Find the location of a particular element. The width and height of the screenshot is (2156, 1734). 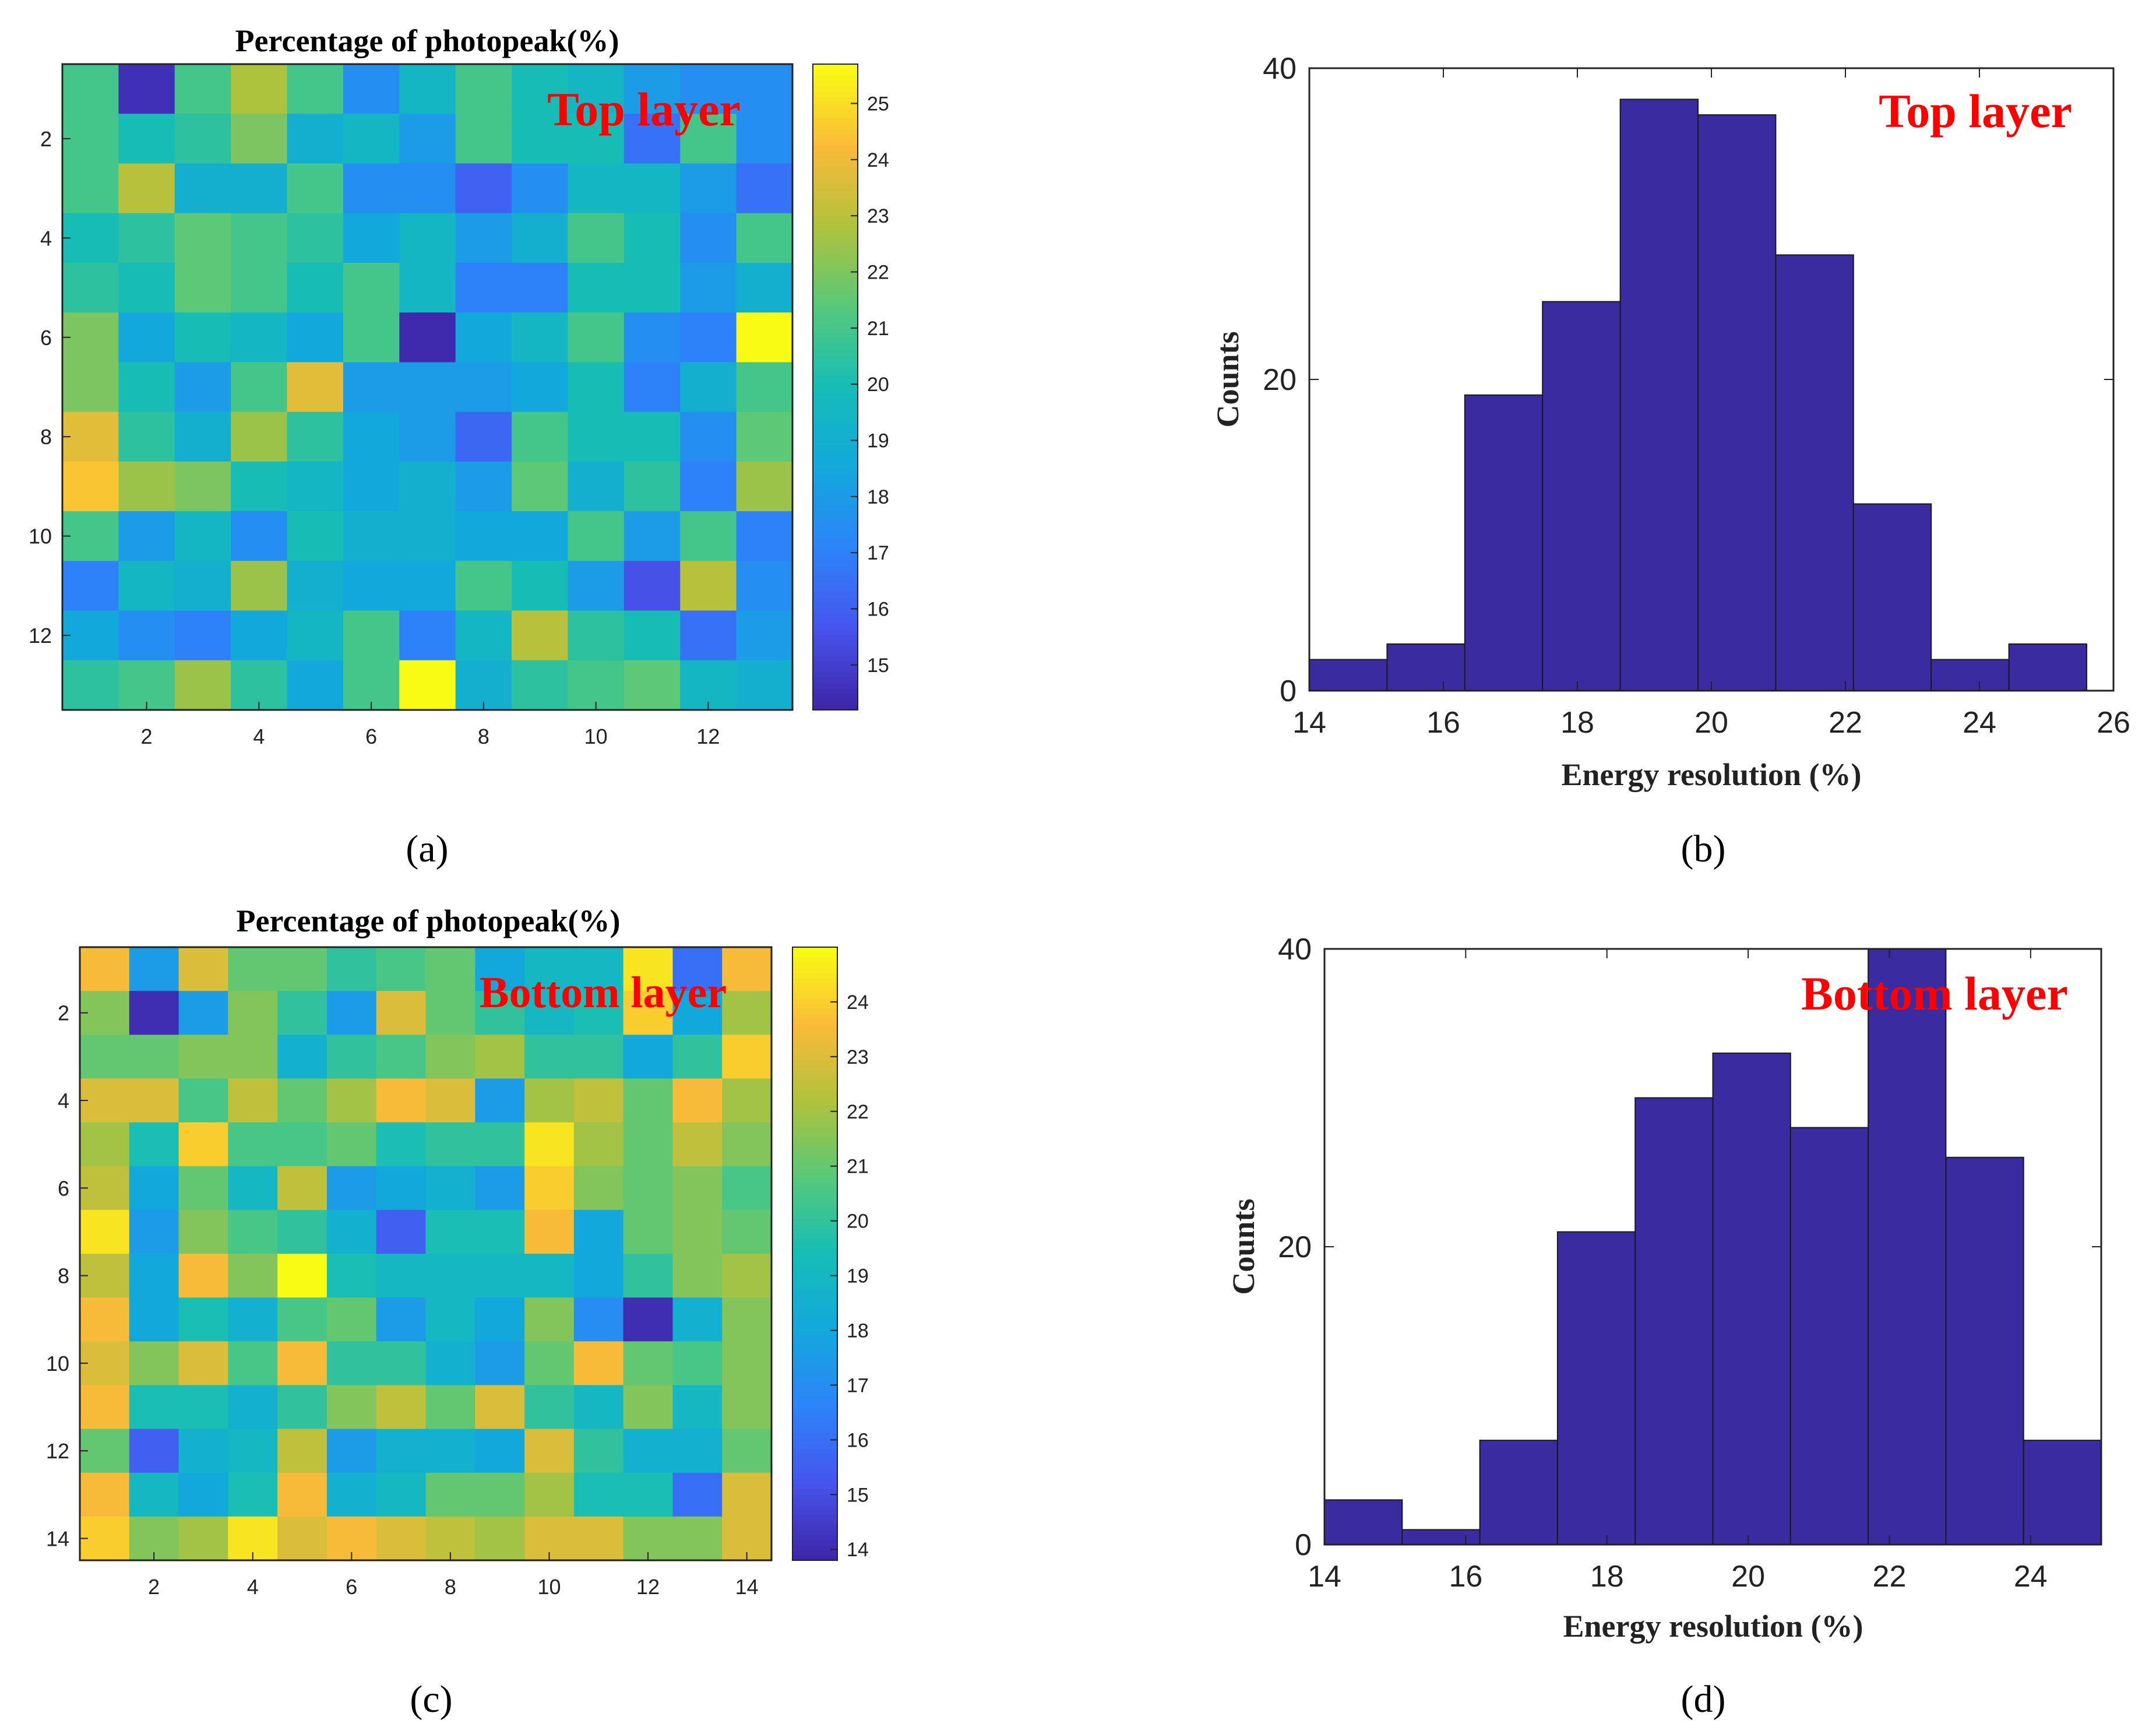

y-tick-label: 6 is located at coordinates (46, 338).